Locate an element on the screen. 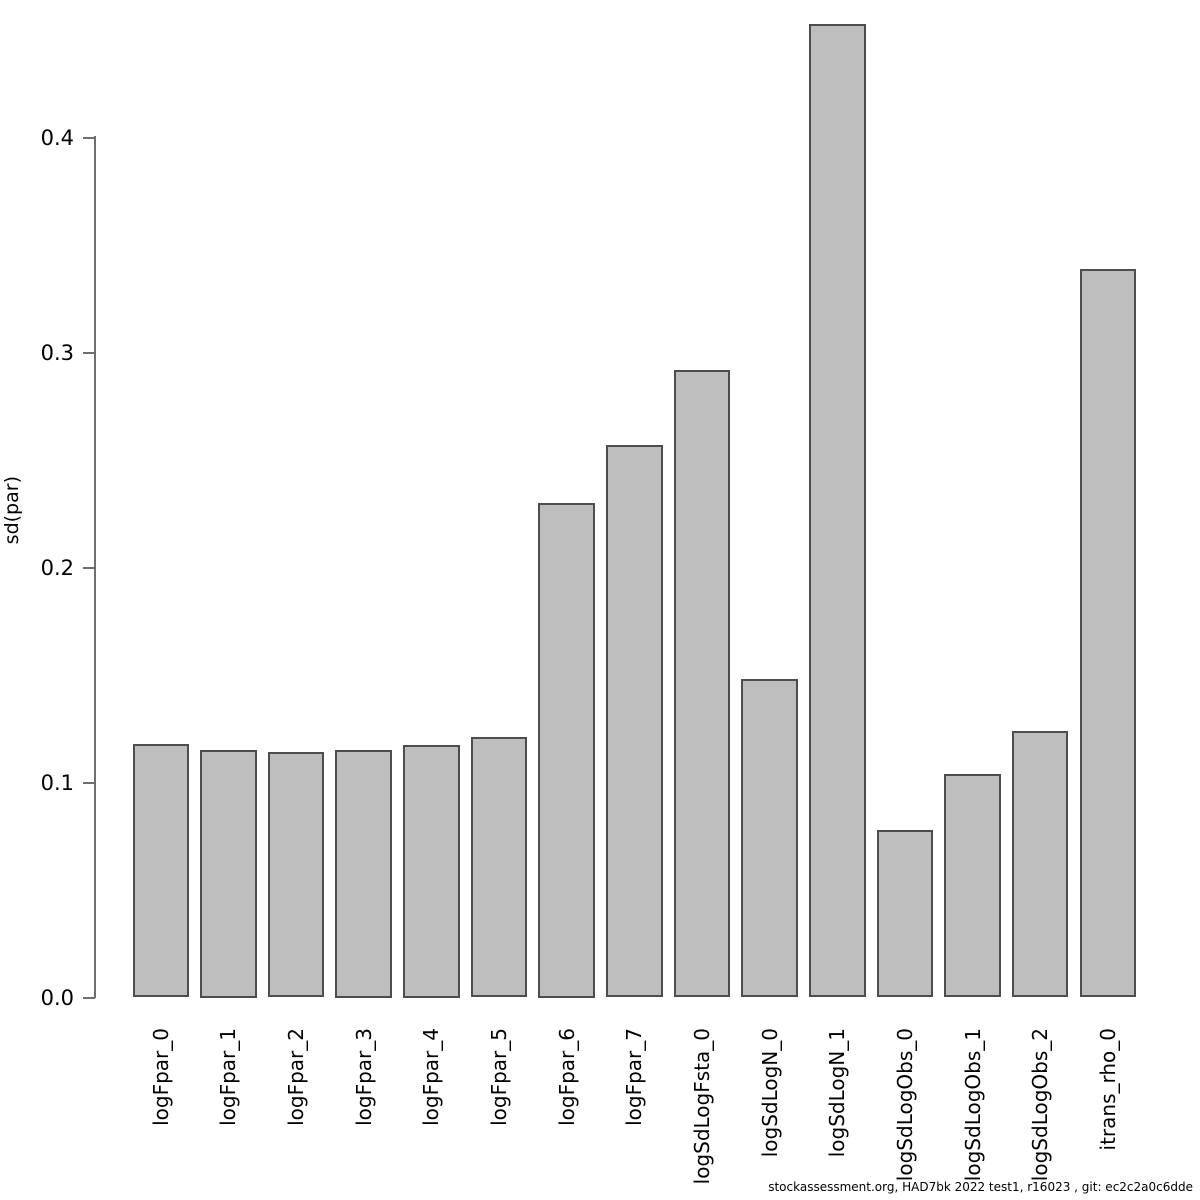 This screenshot has width=1200, height=1200. y-tick-0.3 is located at coordinates (89, 352).